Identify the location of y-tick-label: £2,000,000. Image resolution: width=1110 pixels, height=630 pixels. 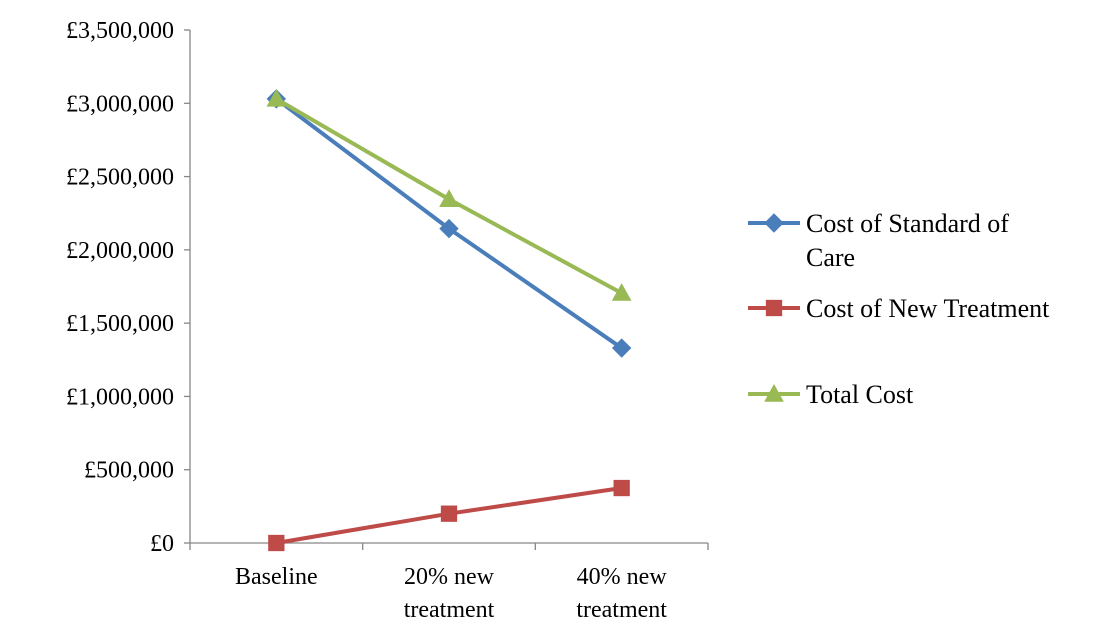
(120, 251).